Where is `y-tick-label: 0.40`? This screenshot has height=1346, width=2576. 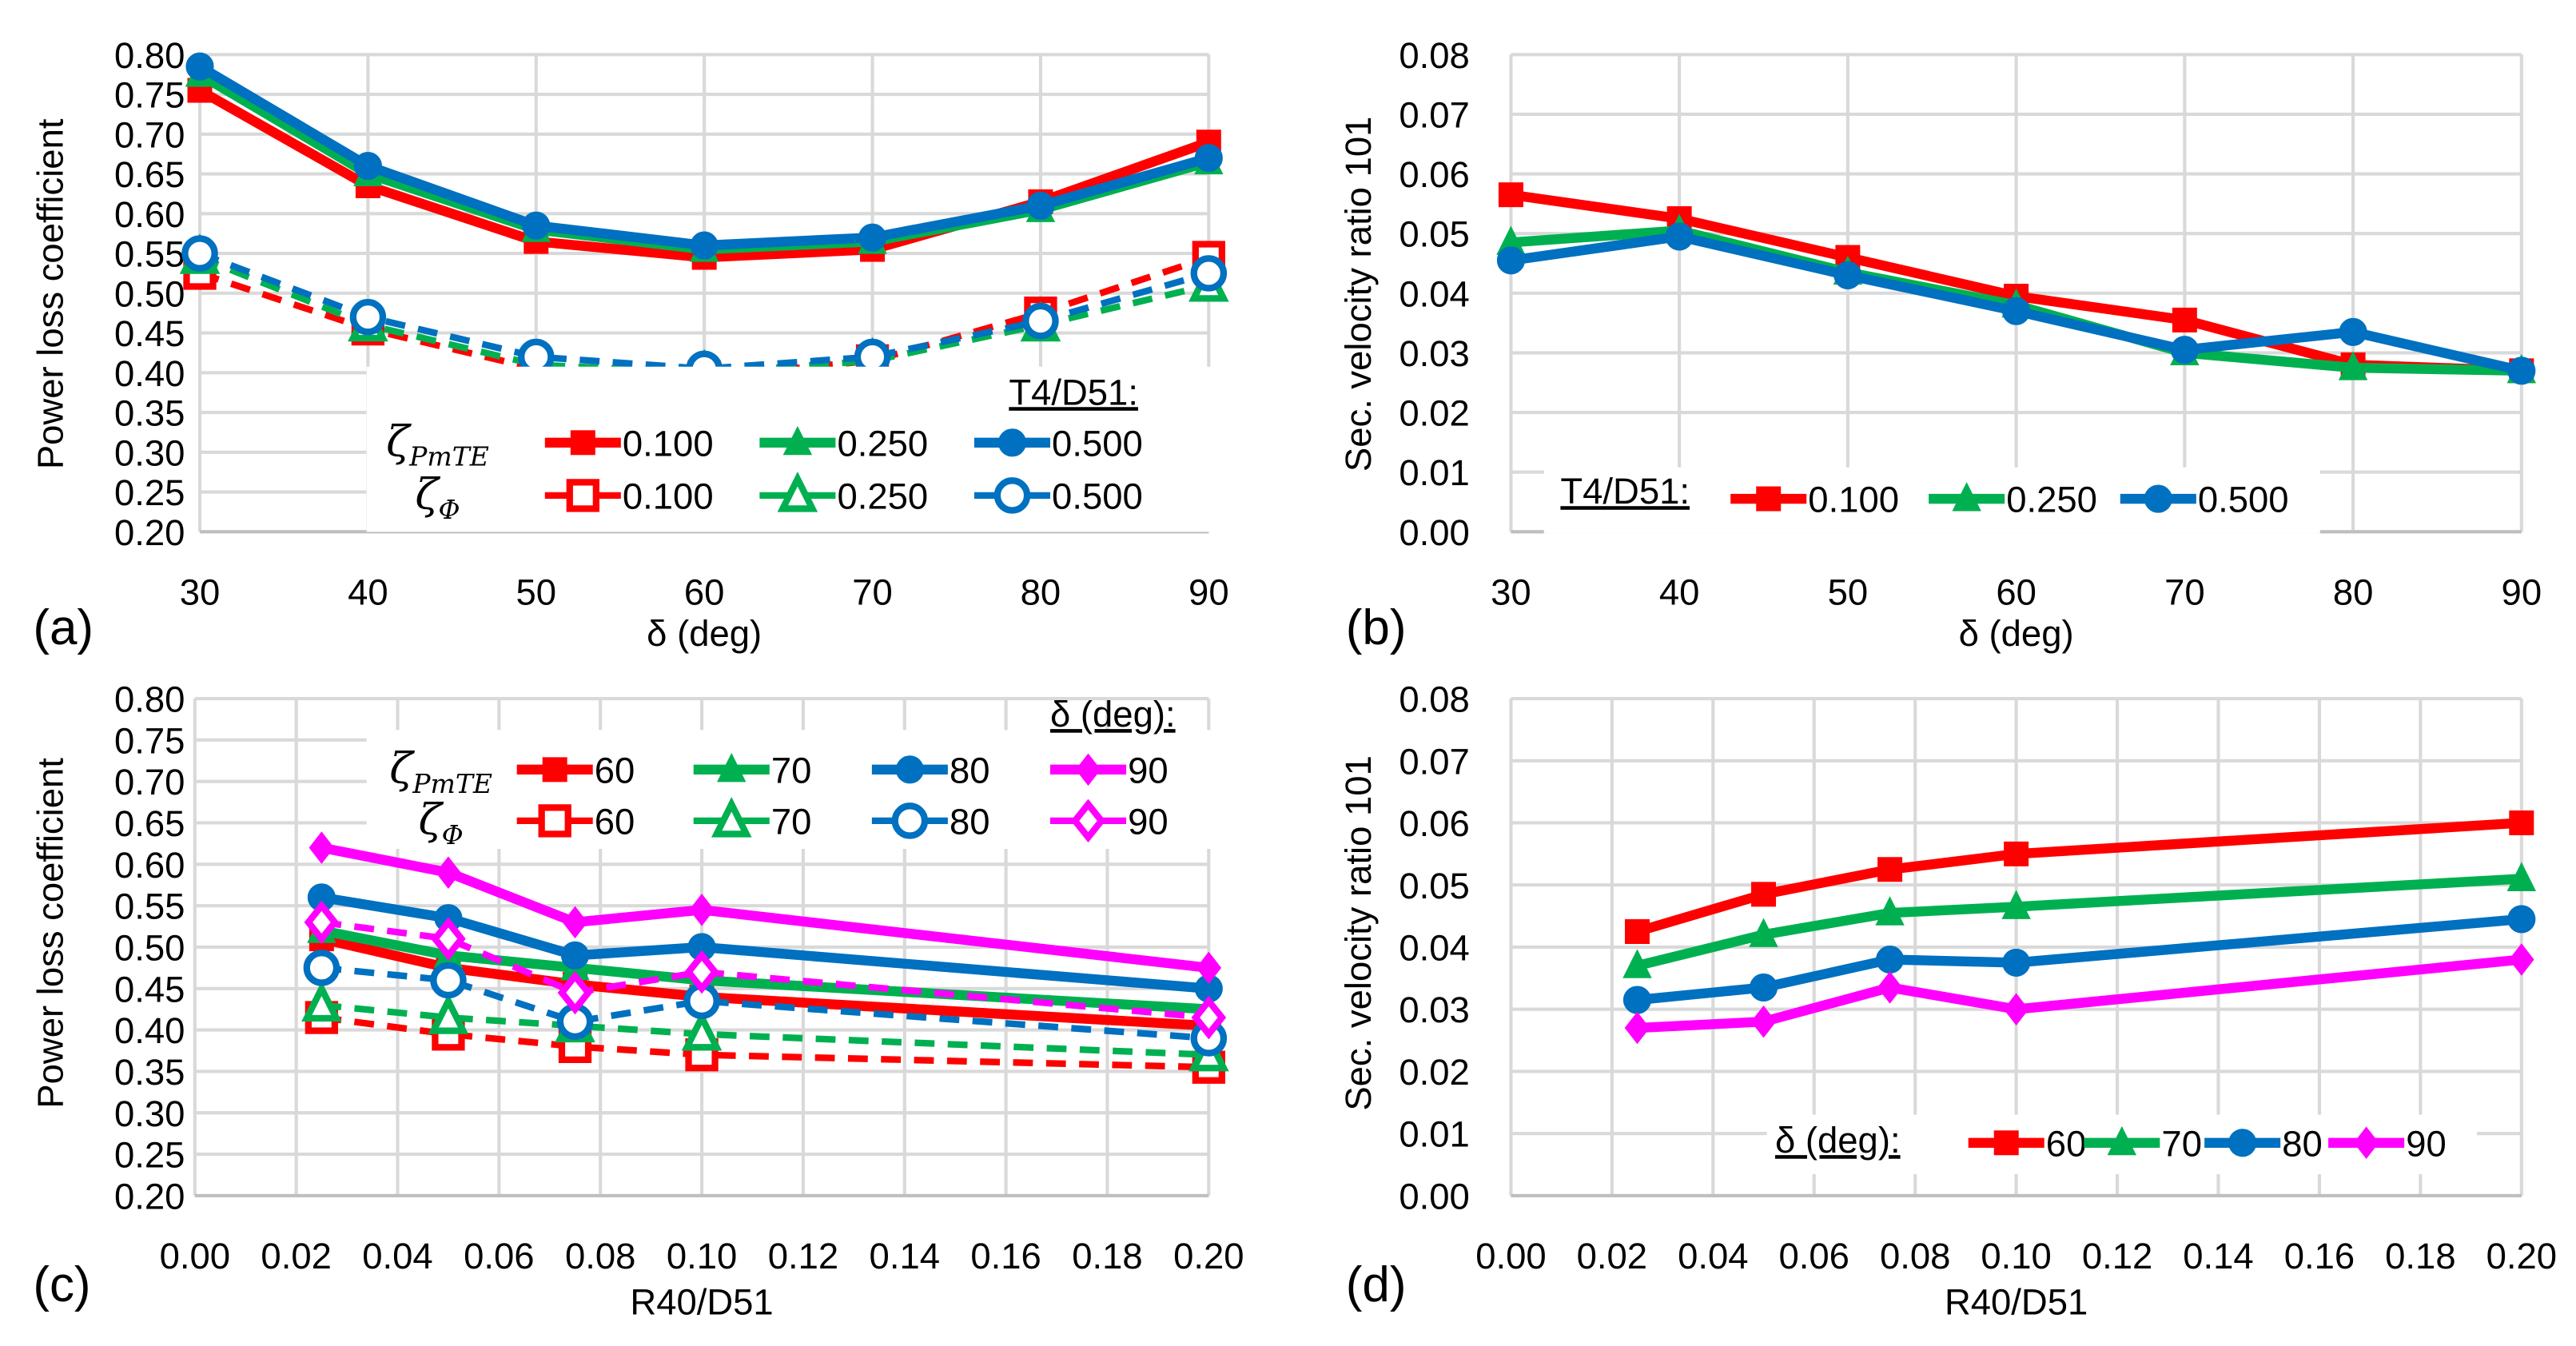
y-tick-label: 0.40 is located at coordinates (149, 373).